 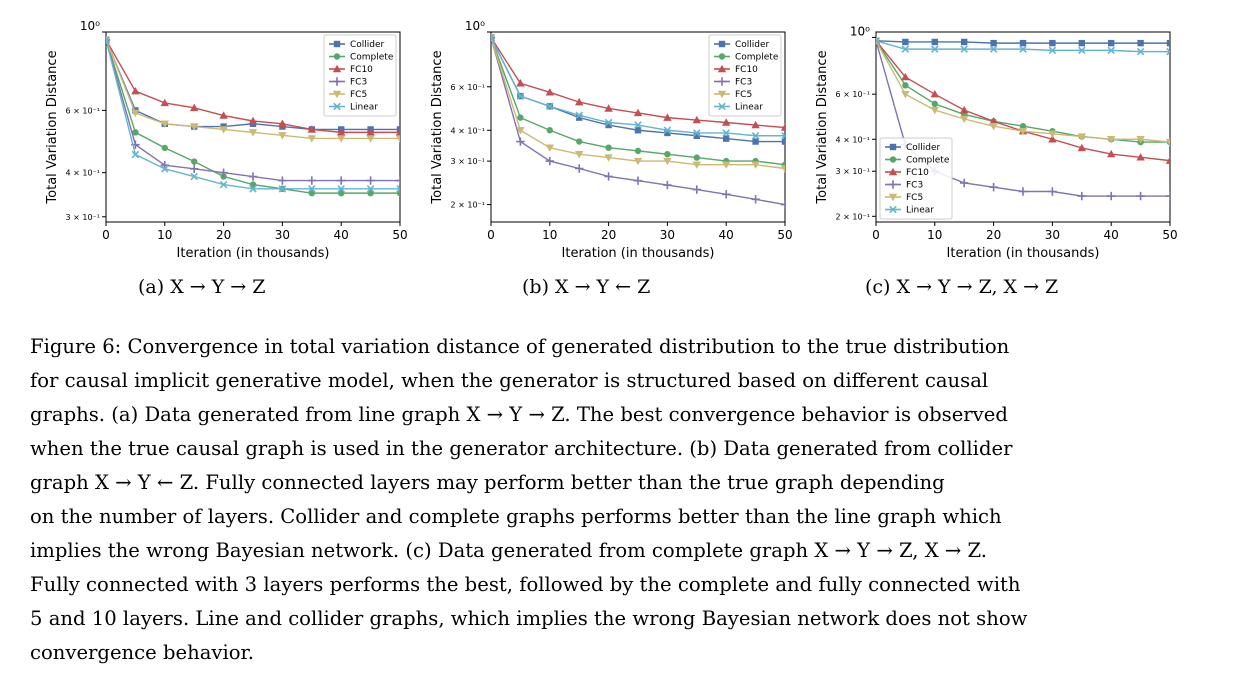 What do you see at coordinates (364, 108) in the screenshot?
I see `legend-label: Linear` at bounding box center [364, 108].